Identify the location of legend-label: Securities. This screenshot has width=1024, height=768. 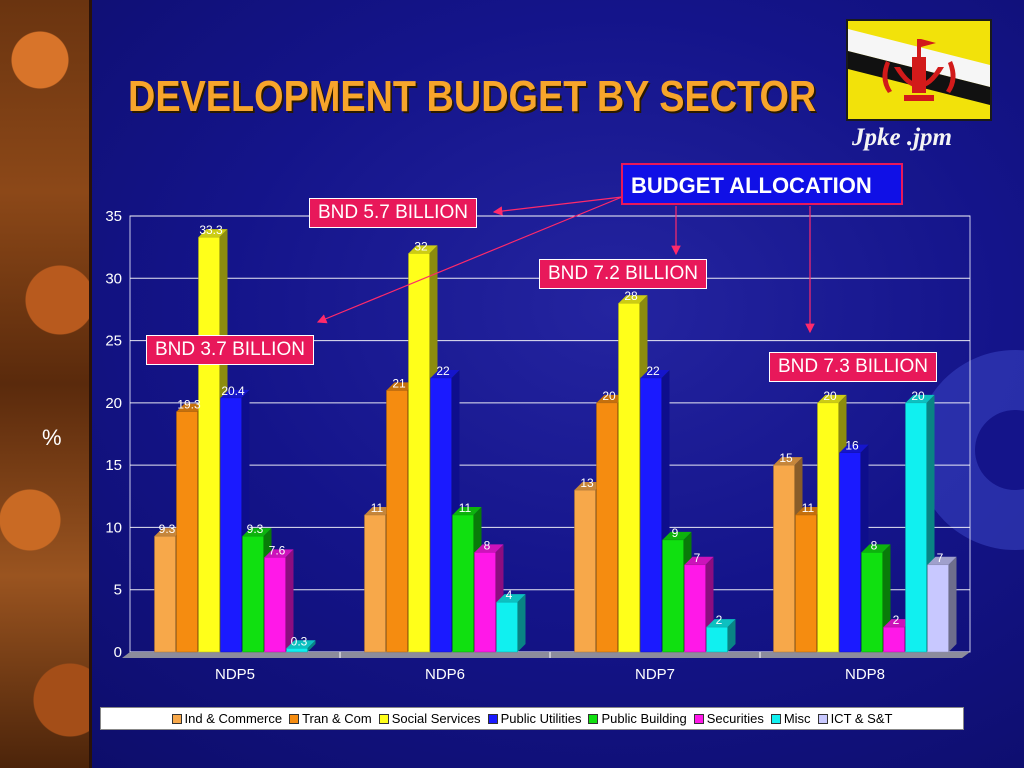
(735, 718).